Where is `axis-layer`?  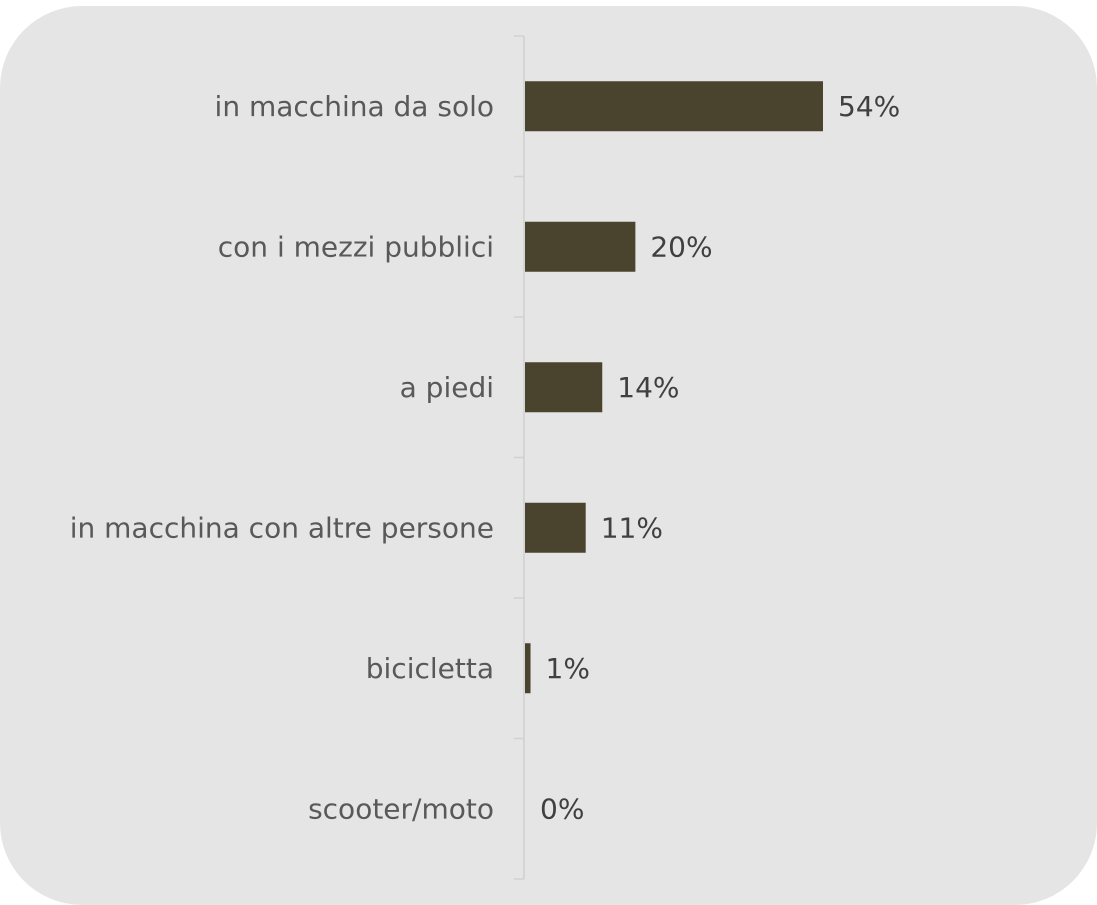 axis-layer is located at coordinates (519, 457).